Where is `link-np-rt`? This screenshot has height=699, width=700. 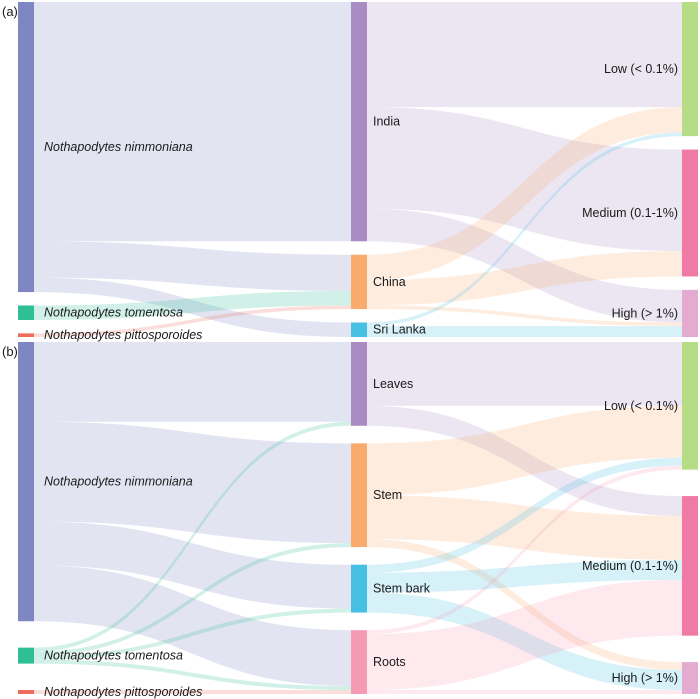
link-np-rt is located at coordinates (192, 692).